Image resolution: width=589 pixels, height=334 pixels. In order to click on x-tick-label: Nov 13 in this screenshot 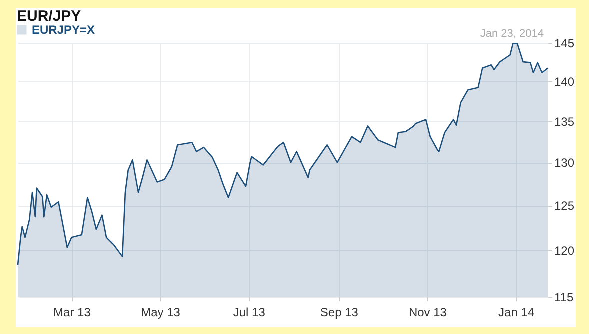, I will do `click(428, 313)`.